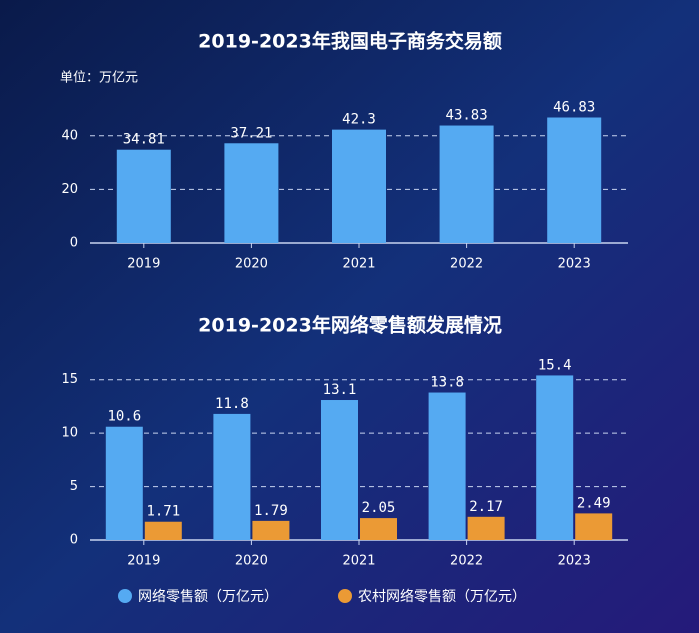 This screenshot has width=699, height=633. Describe the element at coordinates (350, 41) in the screenshot. I see `chart-title: 2019-2023年我国电子商务交易额` at that location.